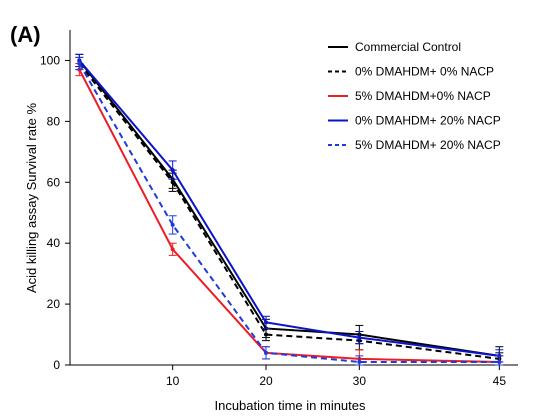  I want to click on y-tick-label: 100, so click(50, 60).